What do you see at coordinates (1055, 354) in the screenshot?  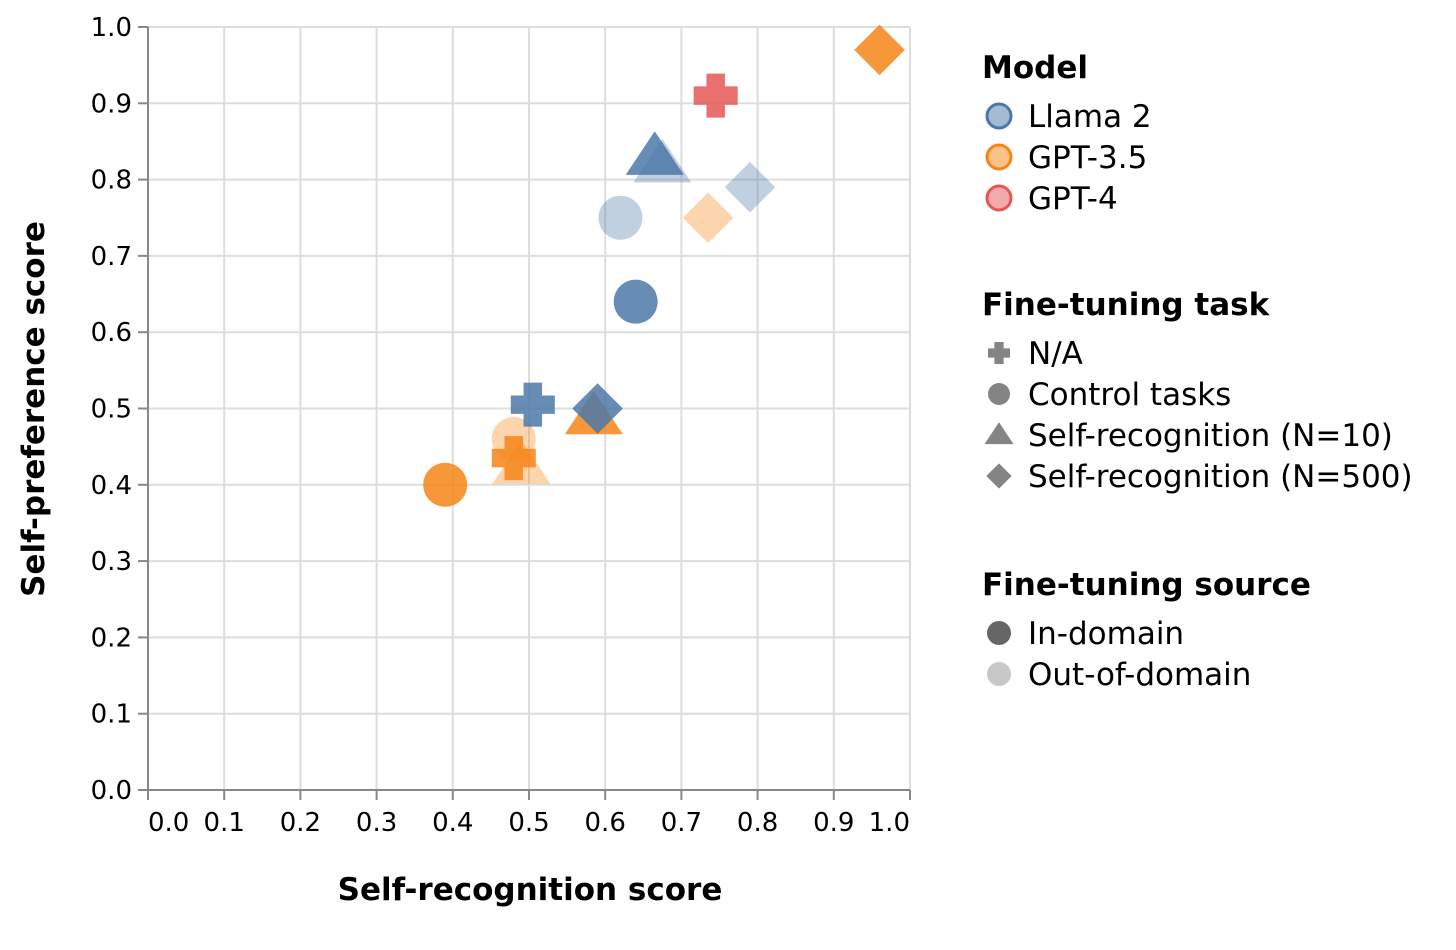 I see `legend-task-label: N/A` at bounding box center [1055, 354].